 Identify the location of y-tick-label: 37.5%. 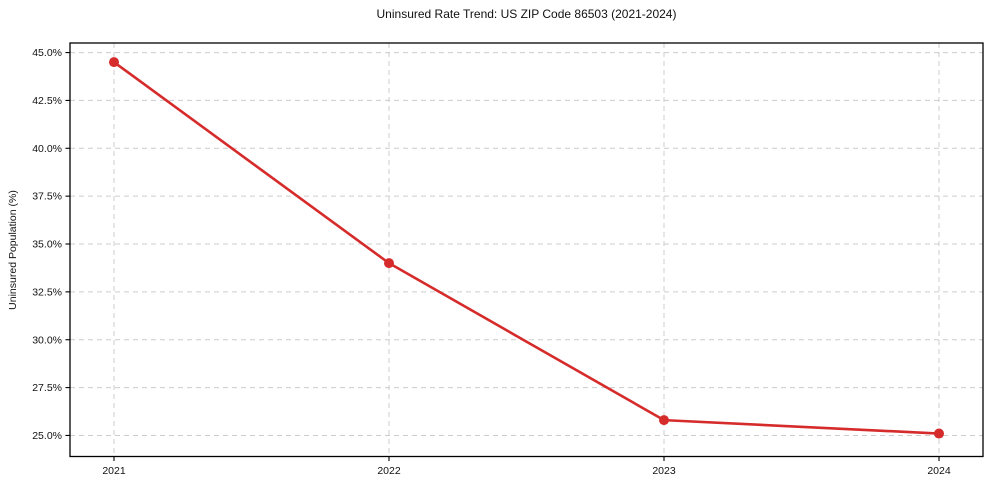
(47, 197).